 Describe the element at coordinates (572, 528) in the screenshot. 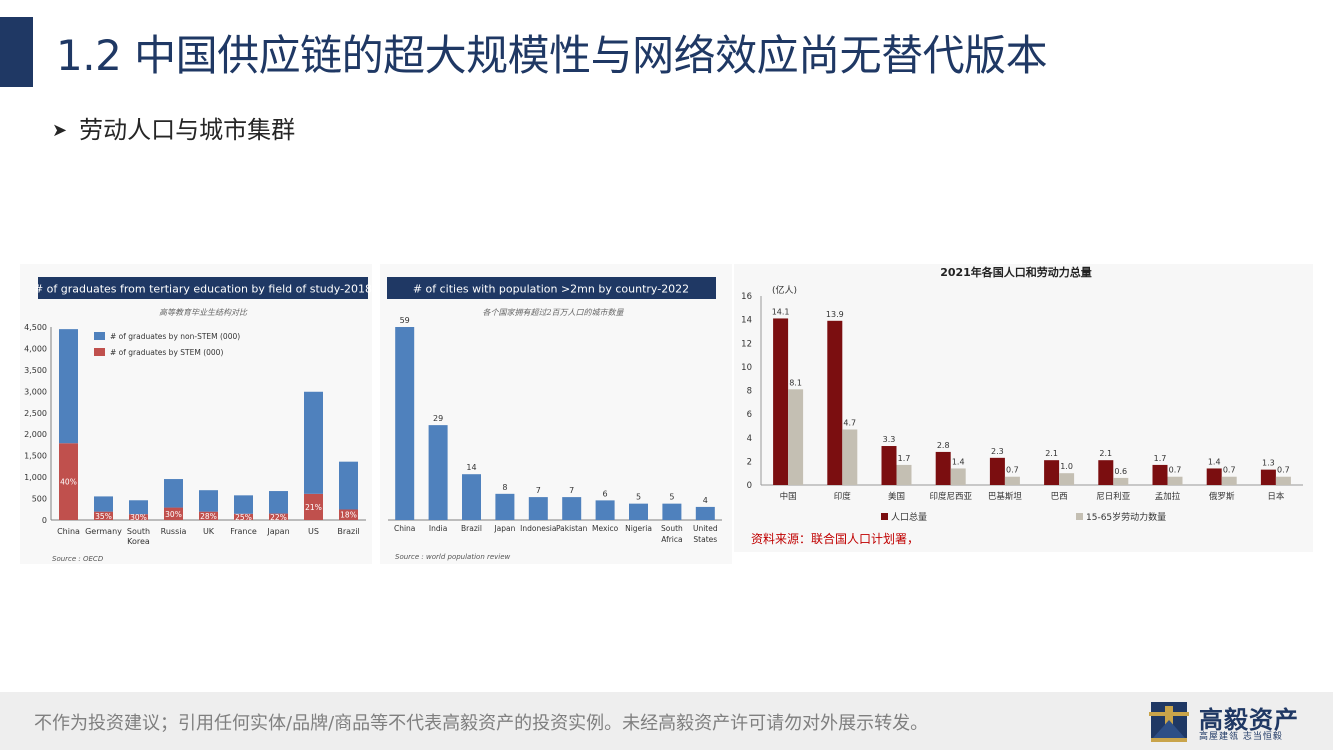

I see `x-tick-label: Pakistan` at that location.